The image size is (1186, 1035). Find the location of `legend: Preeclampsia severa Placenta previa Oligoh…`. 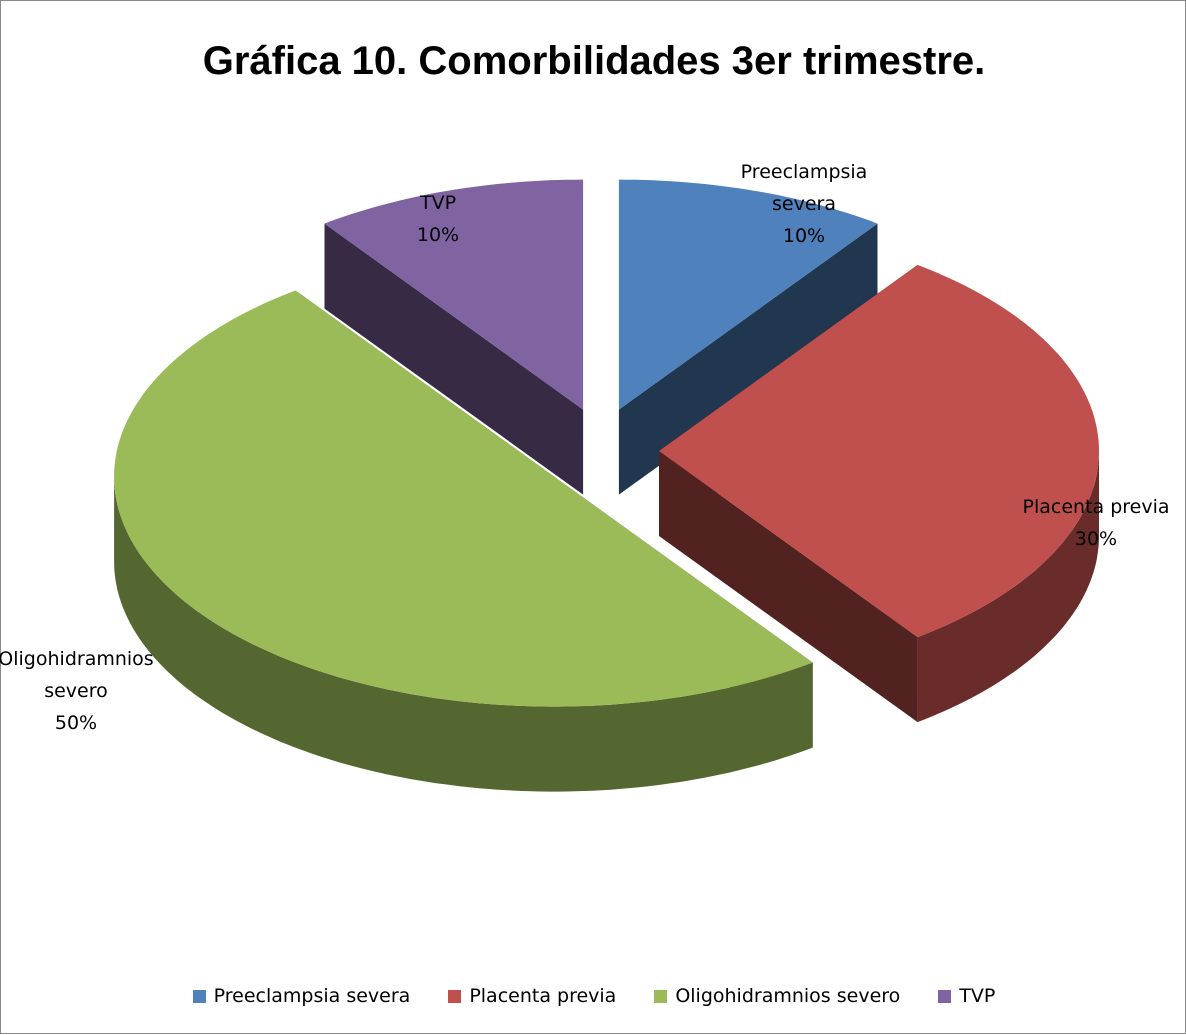

legend: Preeclampsia severa Placenta previa Oligoh… is located at coordinates (593, 996).